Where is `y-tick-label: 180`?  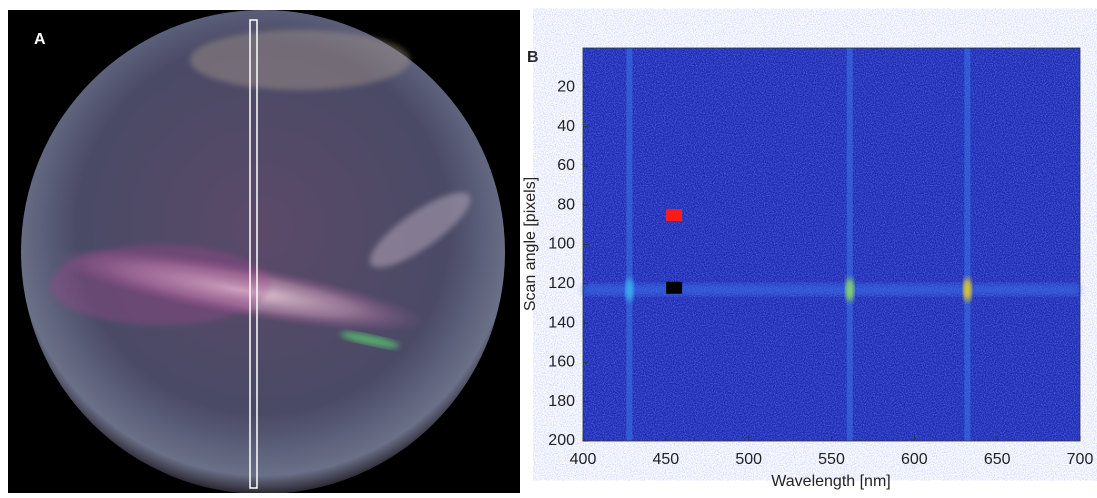
y-tick-label: 180 is located at coordinates (561, 401).